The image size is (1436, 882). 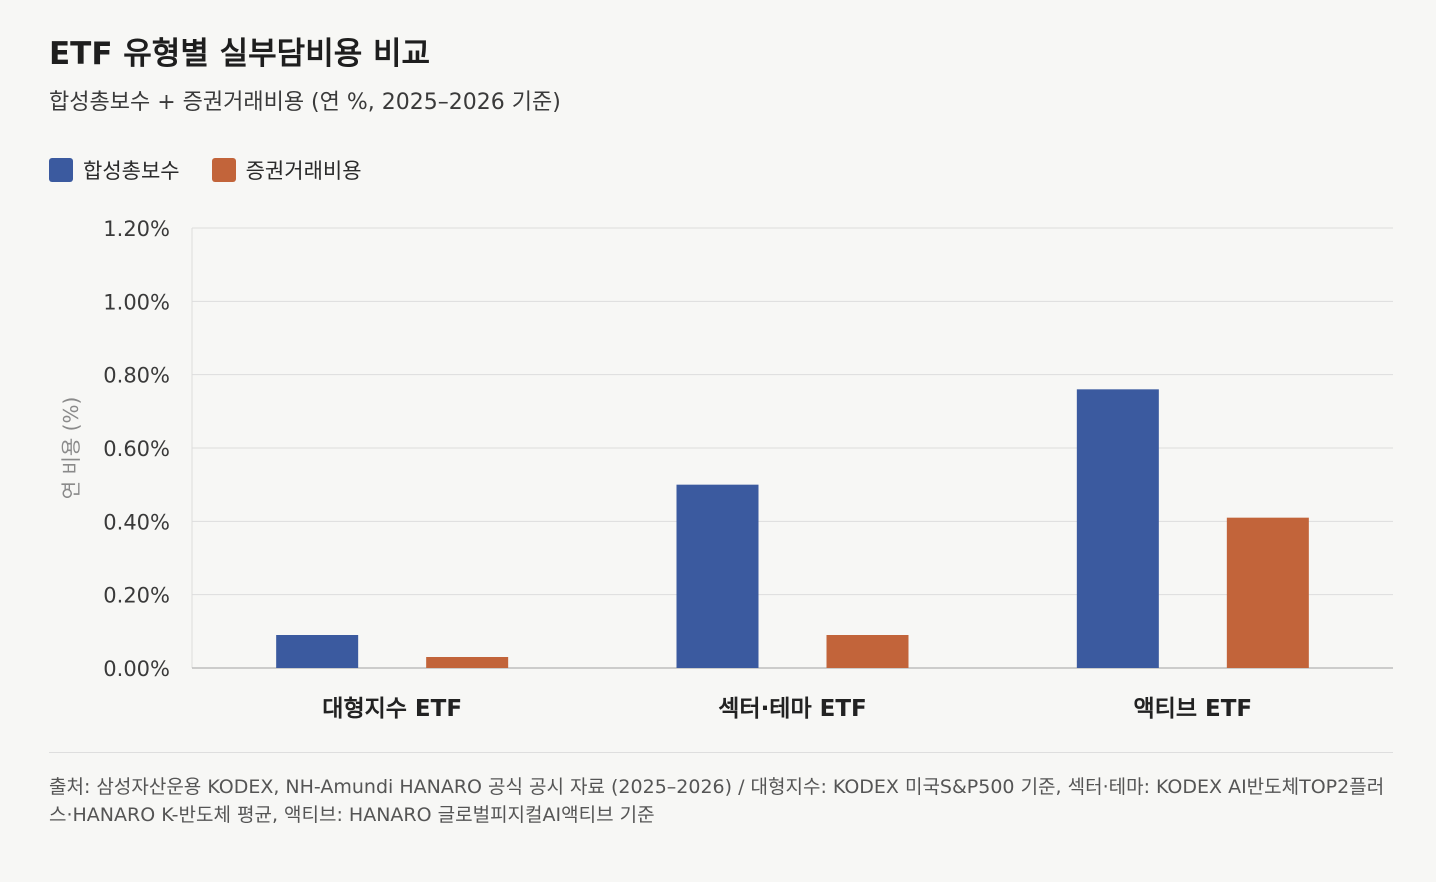 I want to click on legend-label-series2: 증권거래비용, so click(x=303, y=171).